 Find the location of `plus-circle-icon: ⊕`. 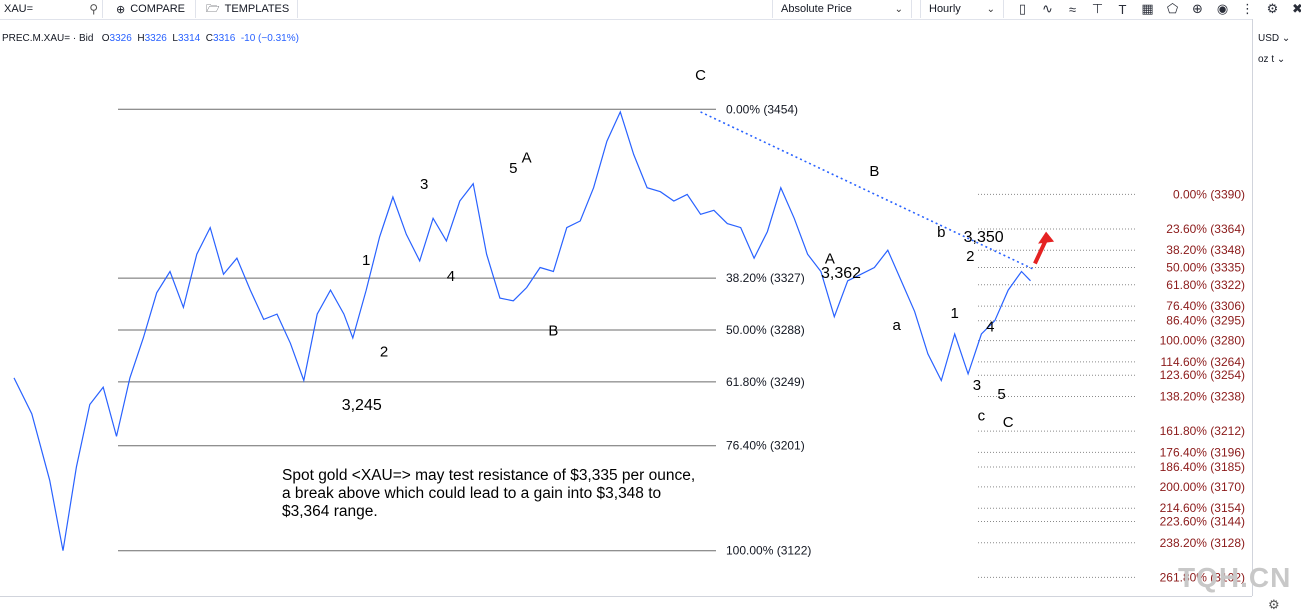

plus-circle-icon: ⊕ is located at coordinates (121, 9).